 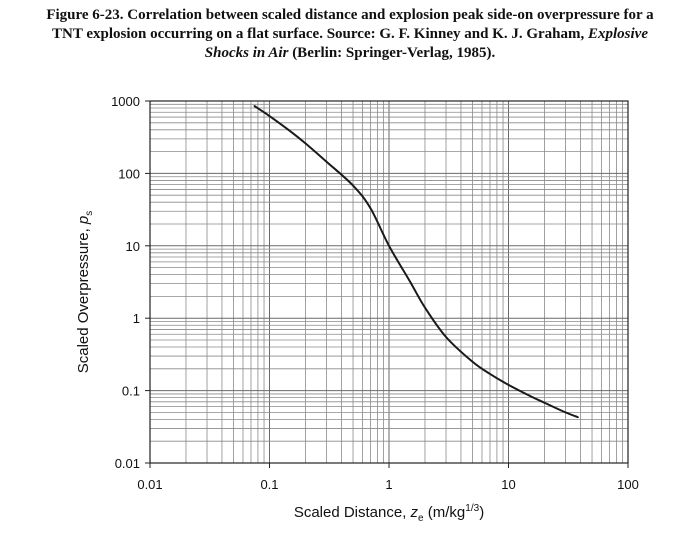 I want to click on x-axis-title: Scaled Distance, ze (m/kg1/3), so click(x=389, y=513).